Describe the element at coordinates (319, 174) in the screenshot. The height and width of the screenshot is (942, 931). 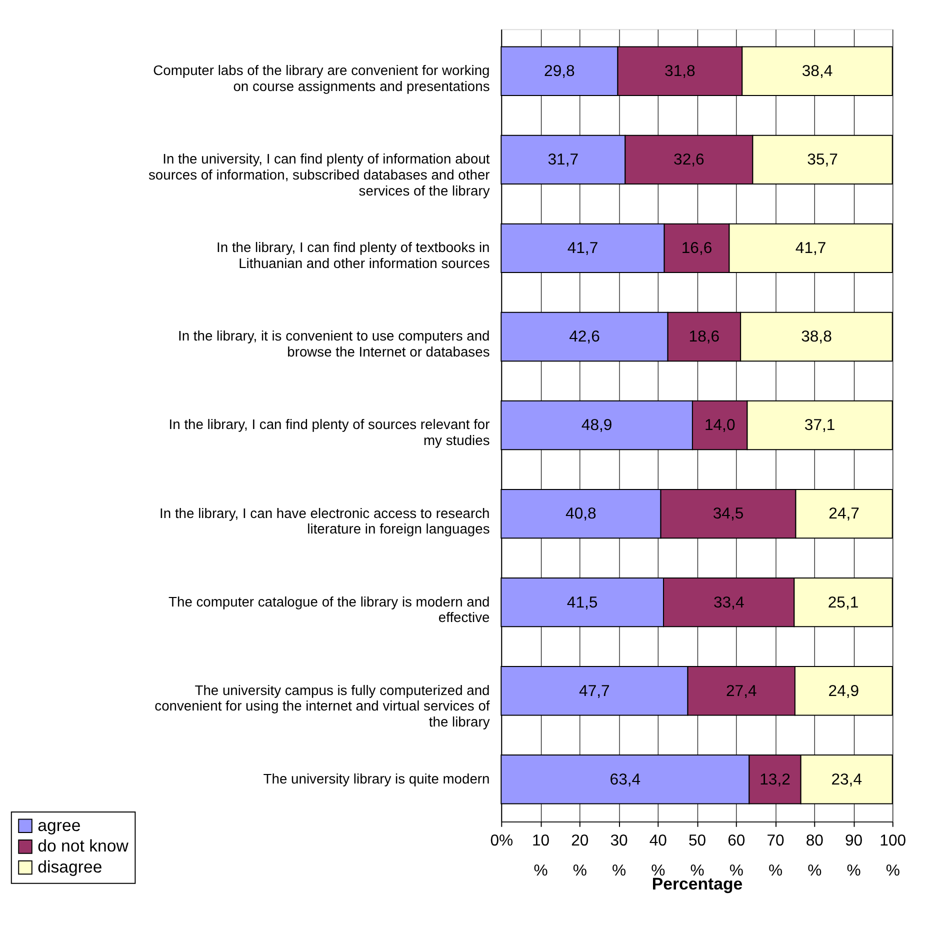
I see `y-tick-label: In the university, I can find plenty of information about sources of information, subscribed databases and other services of the library` at that location.